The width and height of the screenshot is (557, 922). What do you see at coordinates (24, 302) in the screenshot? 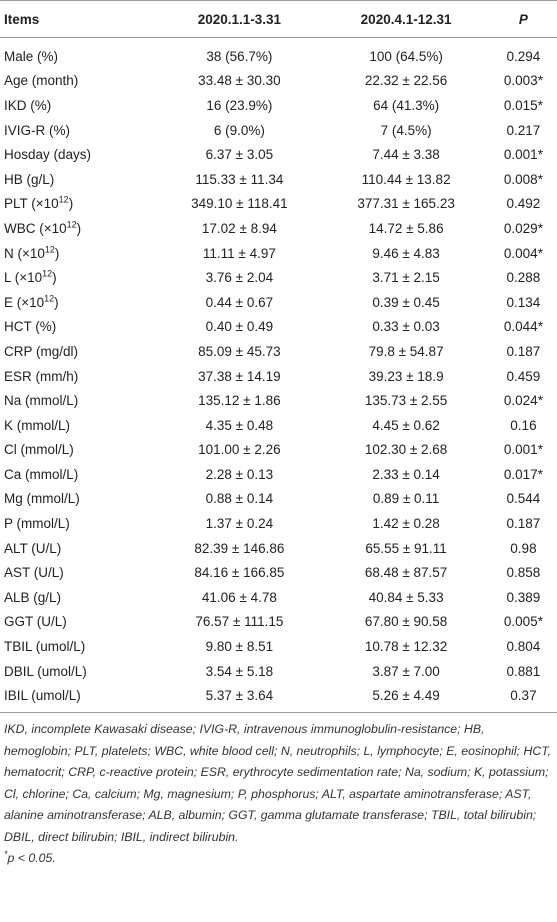
I see `cell-text: E (×10` at bounding box center [24, 302].